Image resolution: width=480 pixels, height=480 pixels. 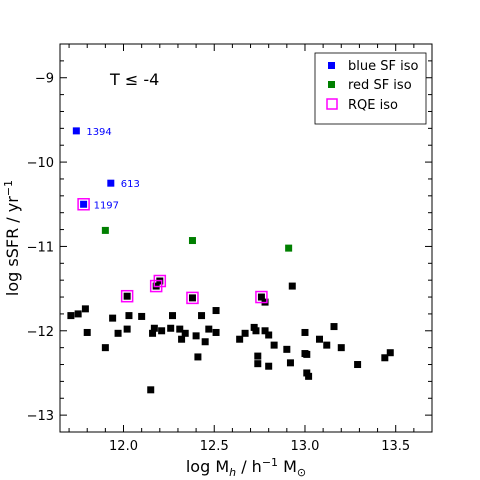 What do you see at coordinates (98, 132) in the screenshot?
I see `point-label-1394: 1394` at bounding box center [98, 132].